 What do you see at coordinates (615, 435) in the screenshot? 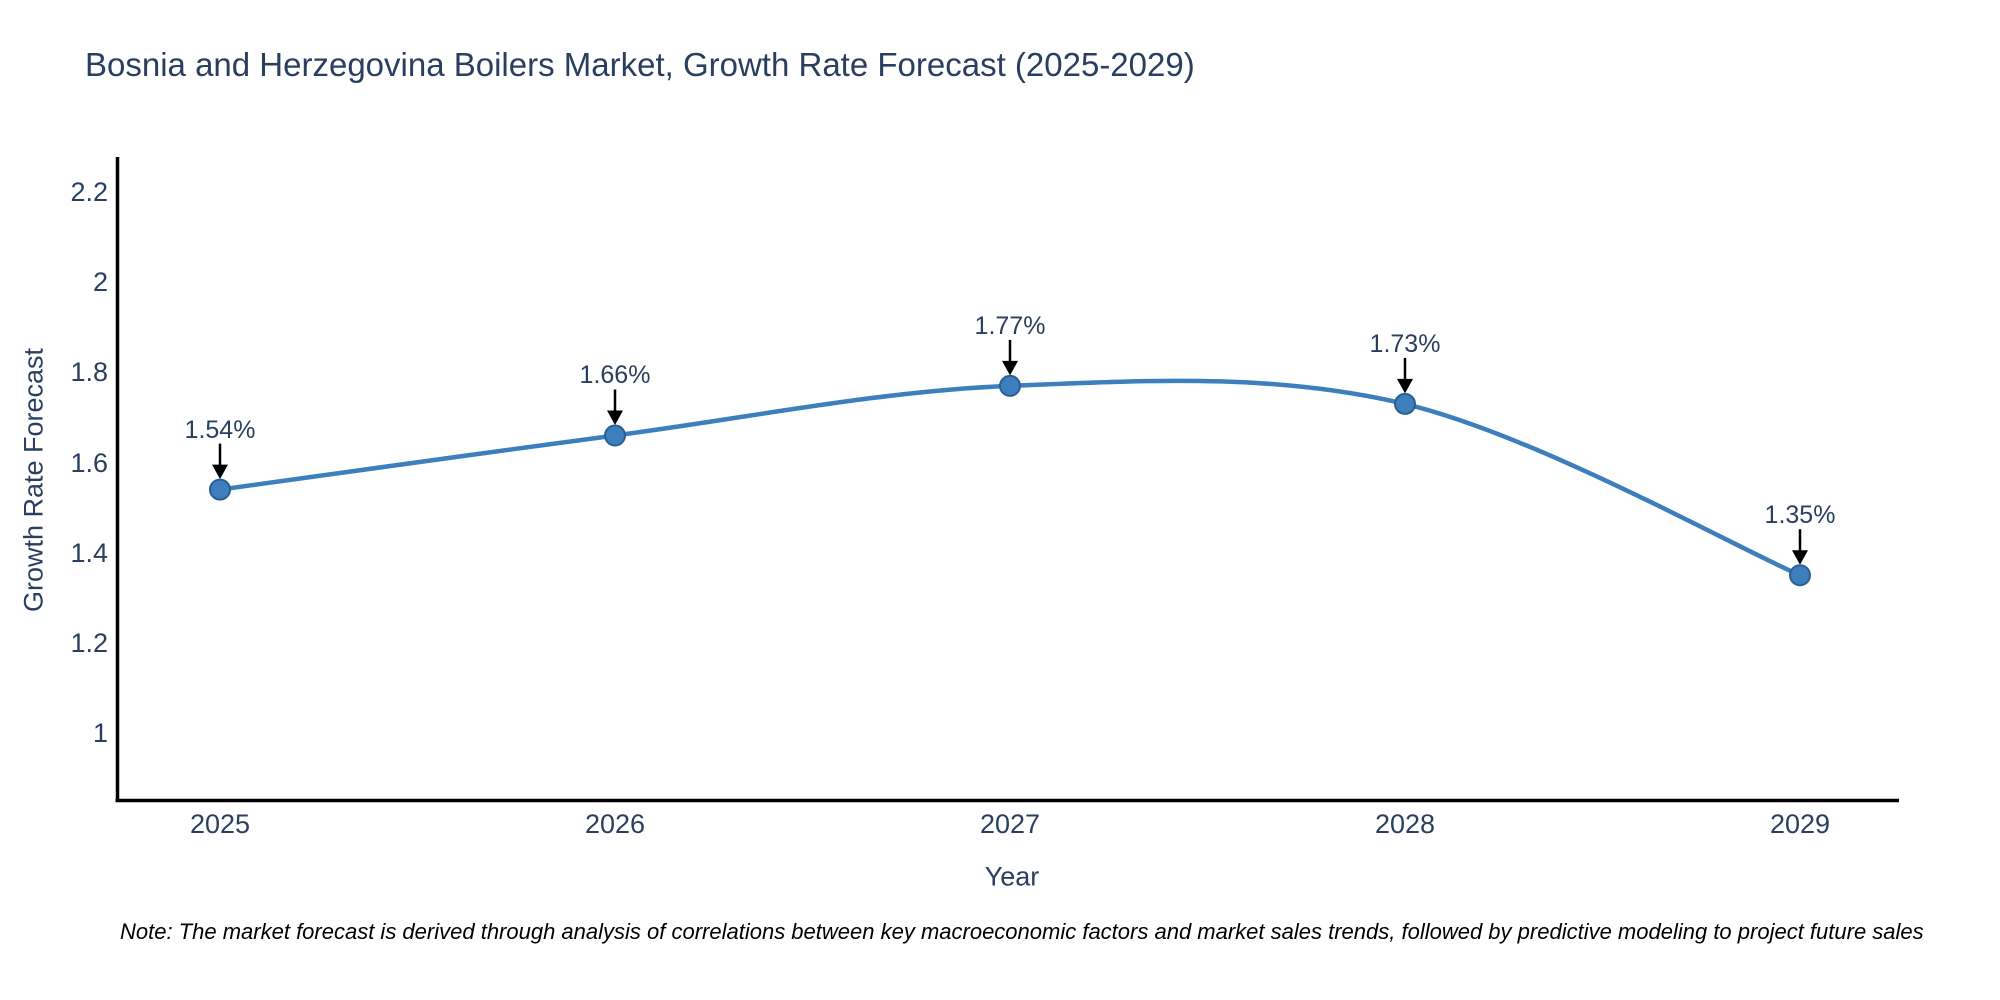
I see `data-point-marker-2026` at bounding box center [615, 435].